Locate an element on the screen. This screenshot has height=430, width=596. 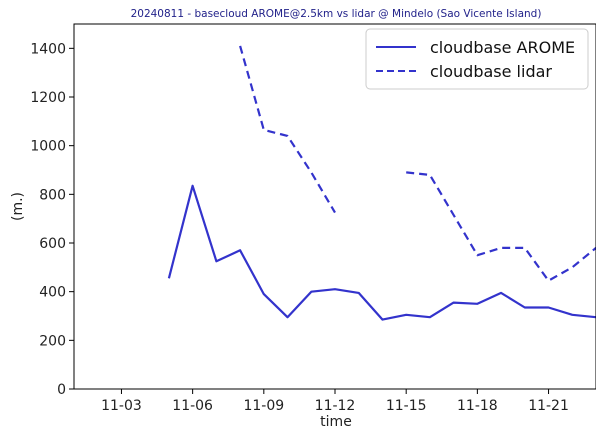
legend-label-lidar: cloudbase lidar is located at coordinates (491, 71).